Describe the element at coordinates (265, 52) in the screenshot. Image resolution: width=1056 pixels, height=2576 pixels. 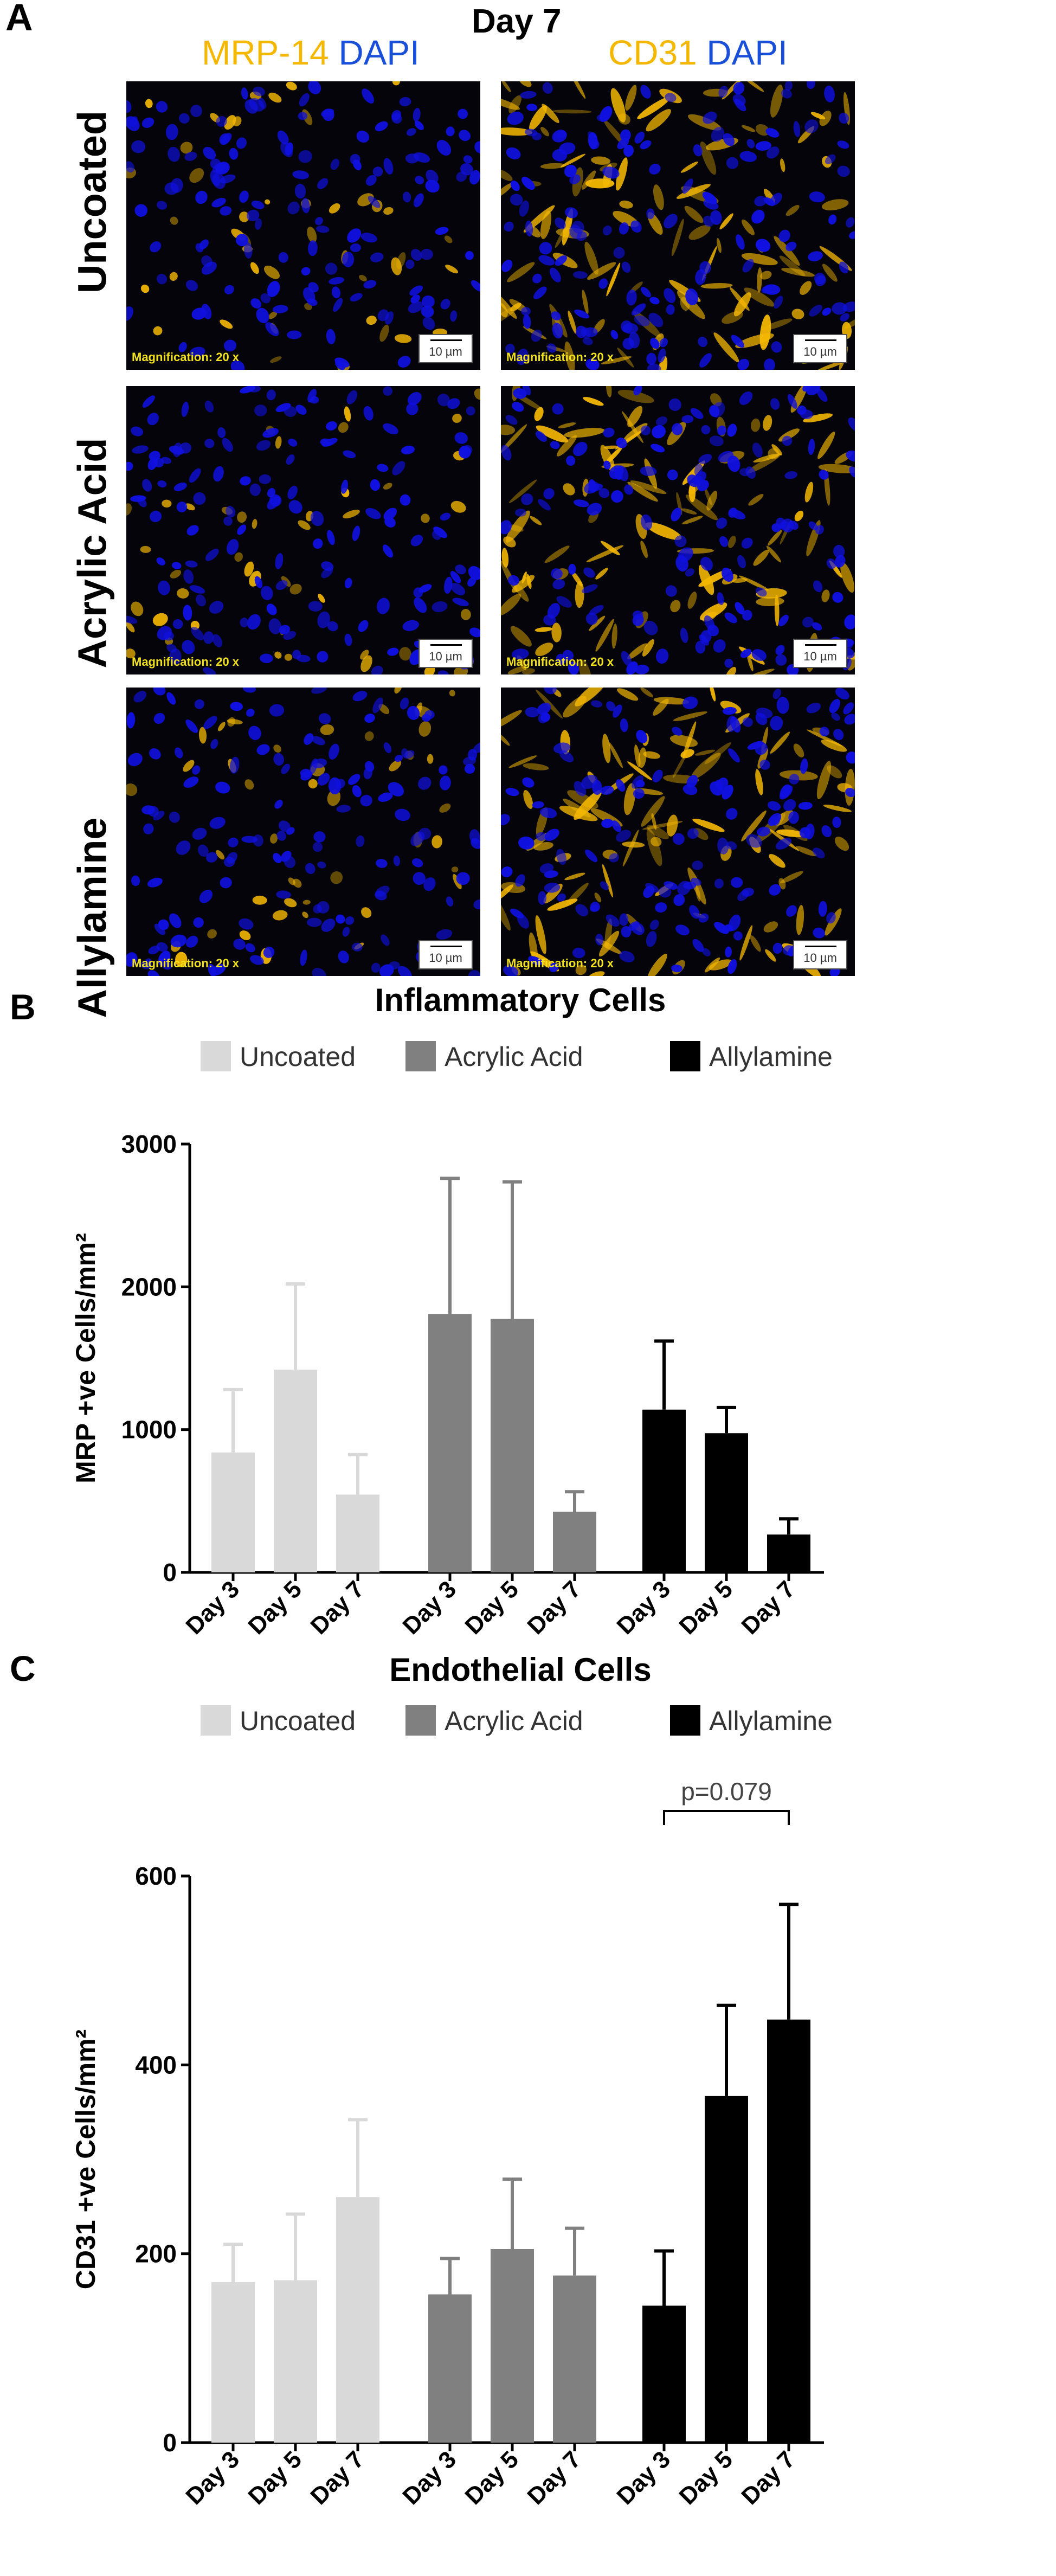
I see `stain-label-mrp14: MRP-14` at that location.